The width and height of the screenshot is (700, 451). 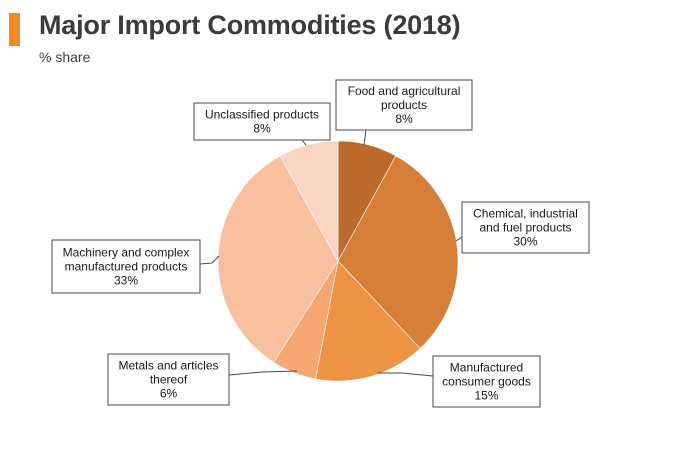 What do you see at coordinates (65, 57) in the screenshot?
I see `chart-subtitle: % share` at bounding box center [65, 57].